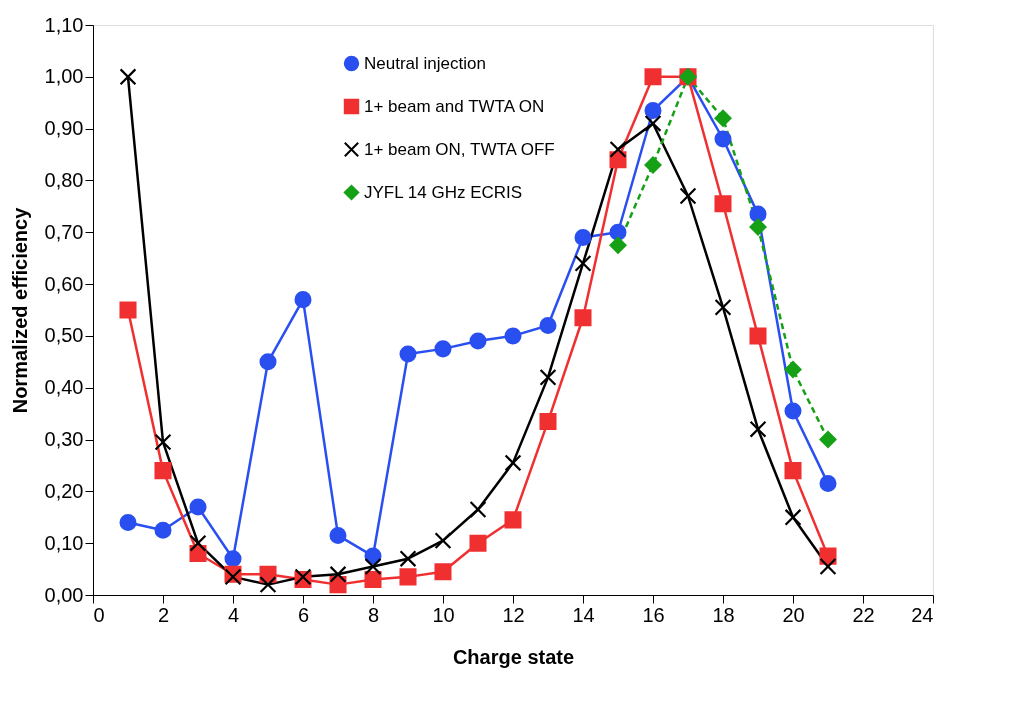 The height and width of the screenshot is (714, 1016). I want to click on y-tick-label: 0,90, so click(64, 128).